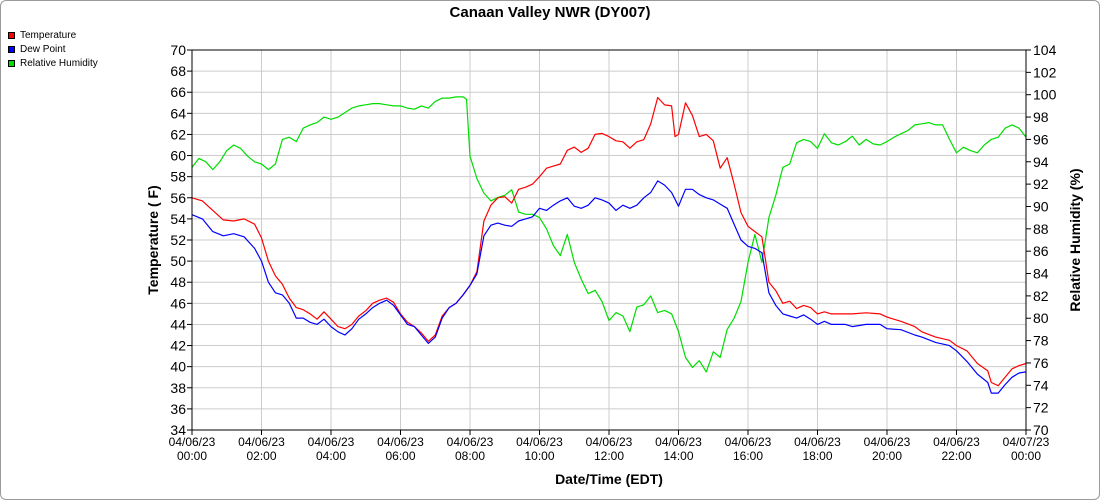 The image size is (1100, 500). I want to click on x-tick-label: 04/06/23 08:00, so click(470, 449).